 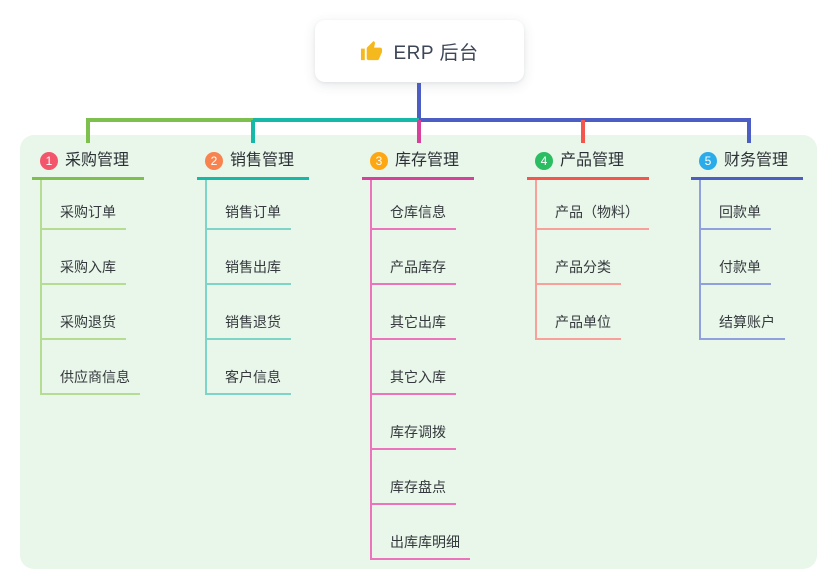 What do you see at coordinates (379, 161) in the screenshot?
I see `branch-number-badge: 3` at bounding box center [379, 161].